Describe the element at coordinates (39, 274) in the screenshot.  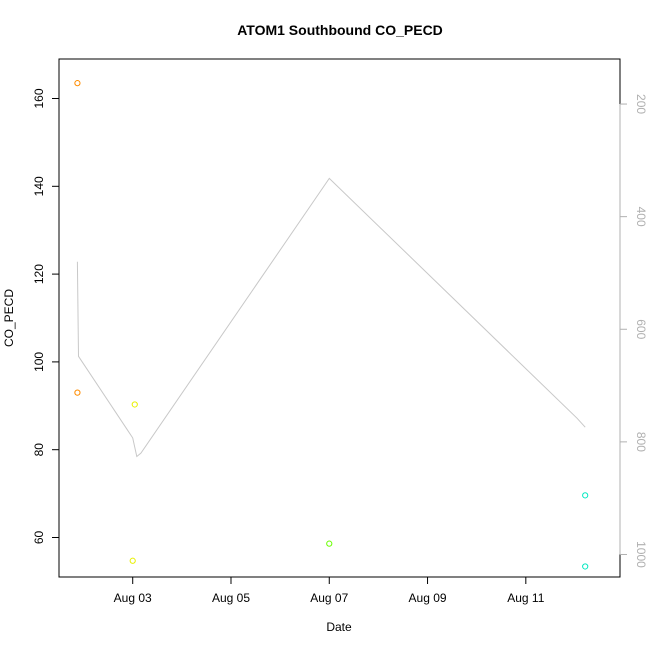
I see `y-tick-label: 120` at that location.